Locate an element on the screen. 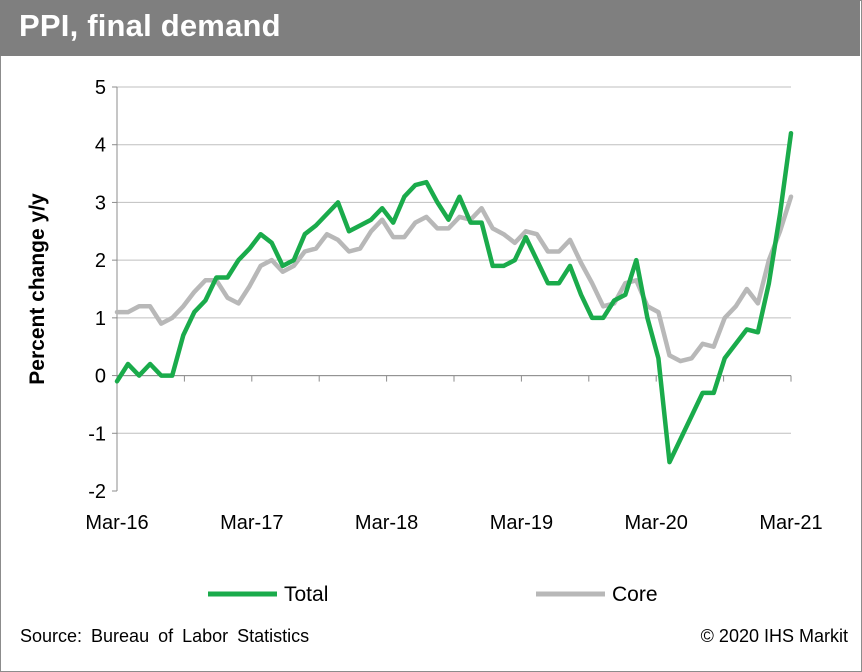 The width and height of the screenshot is (862, 672). y-tick-label: 1 is located at coordinates (100, 319).